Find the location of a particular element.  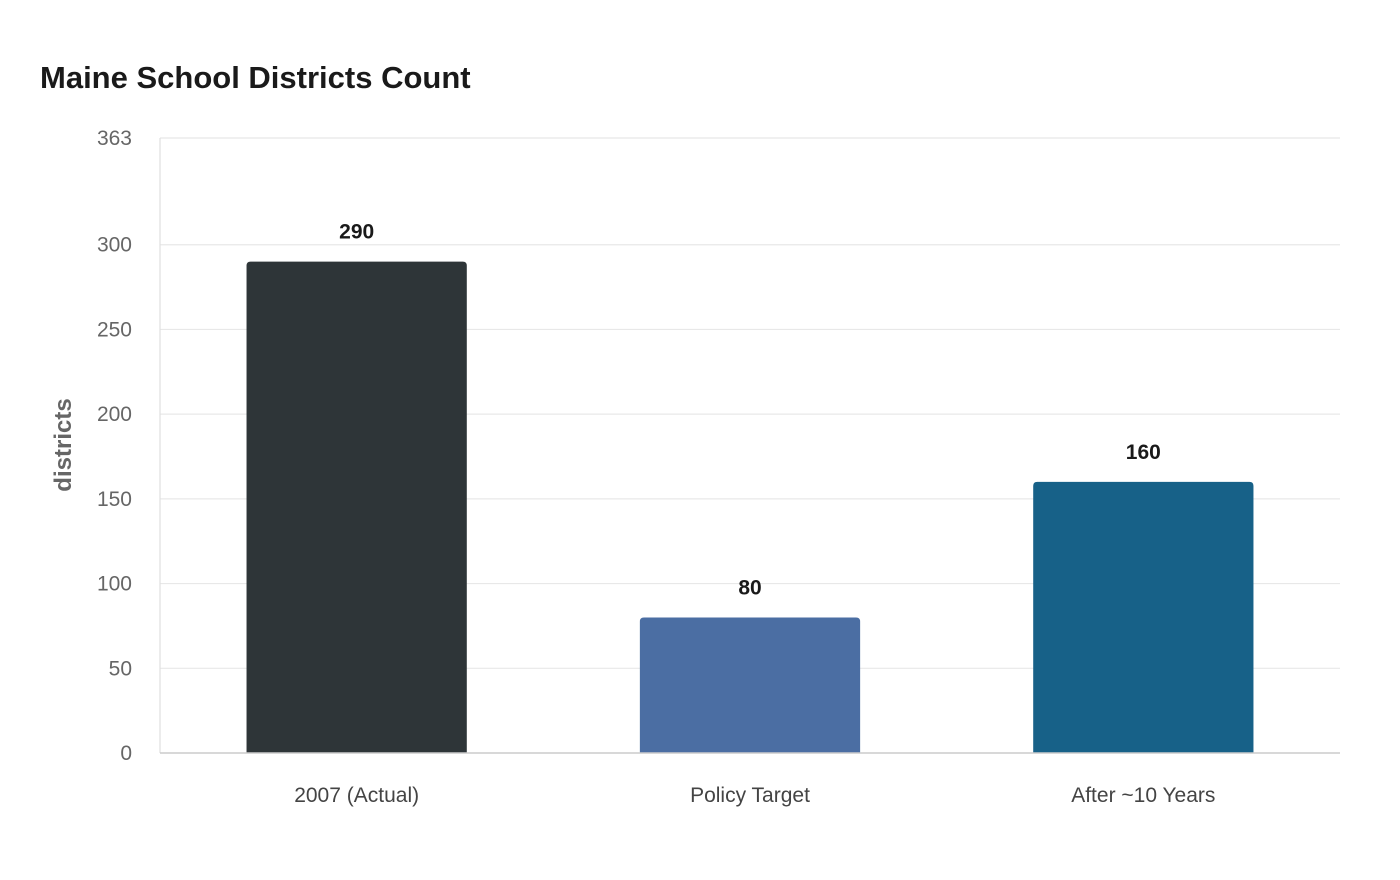

y-axis-title: districts is located at coordinates (63, 444).